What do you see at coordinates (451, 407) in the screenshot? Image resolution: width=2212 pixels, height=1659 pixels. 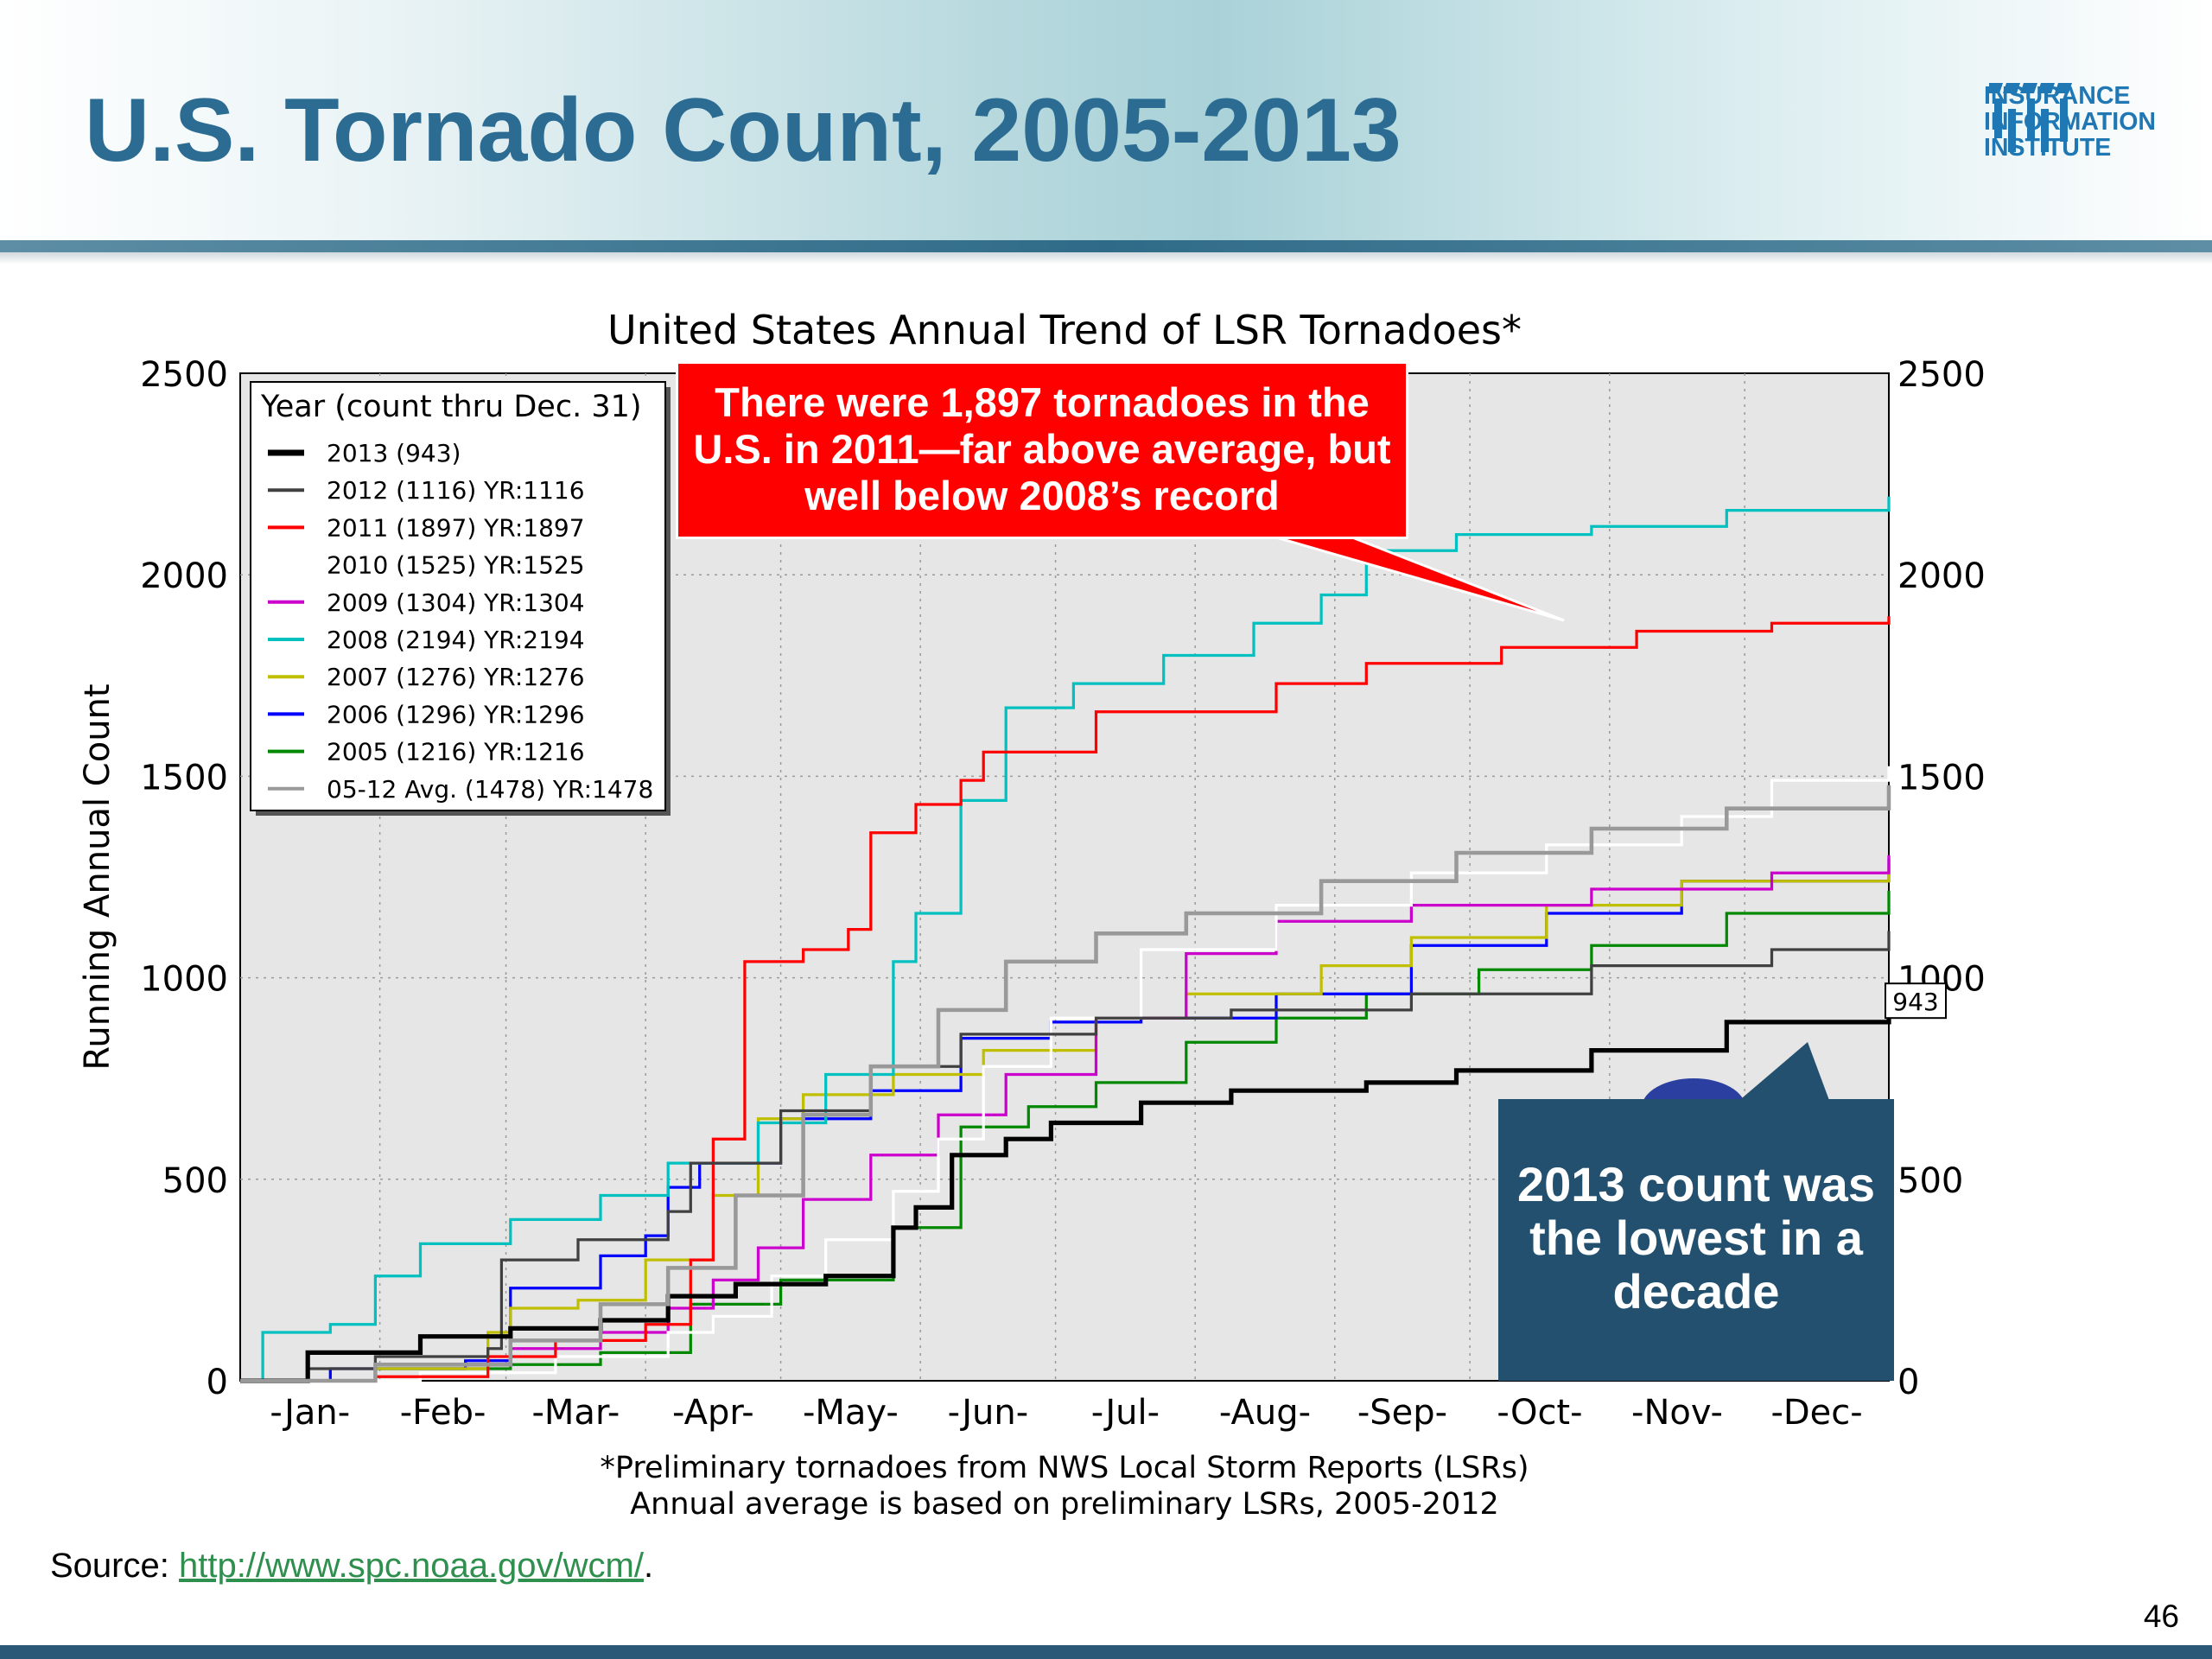 I see `legend-title: Year (count thru Dec. 31)` at bounding box center [451, 407].